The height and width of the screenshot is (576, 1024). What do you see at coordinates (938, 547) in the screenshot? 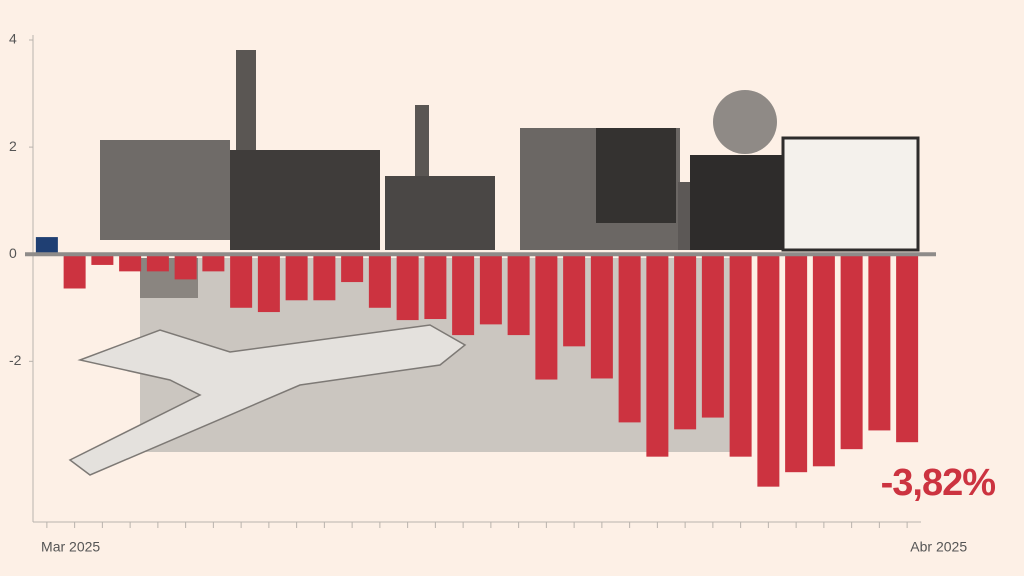
I see `x-tick-label: Abr 2025` at bounding box center [938, 547].